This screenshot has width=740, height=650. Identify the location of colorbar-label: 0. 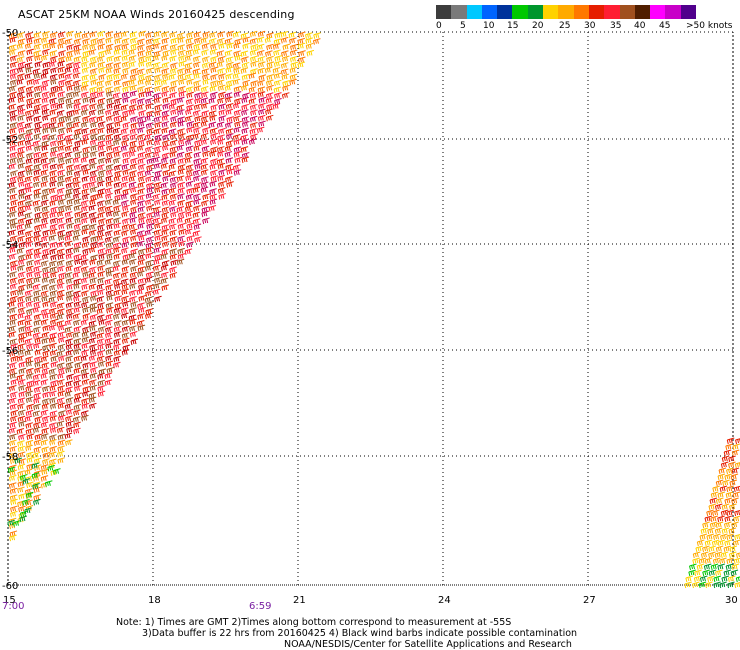
(439, 26).